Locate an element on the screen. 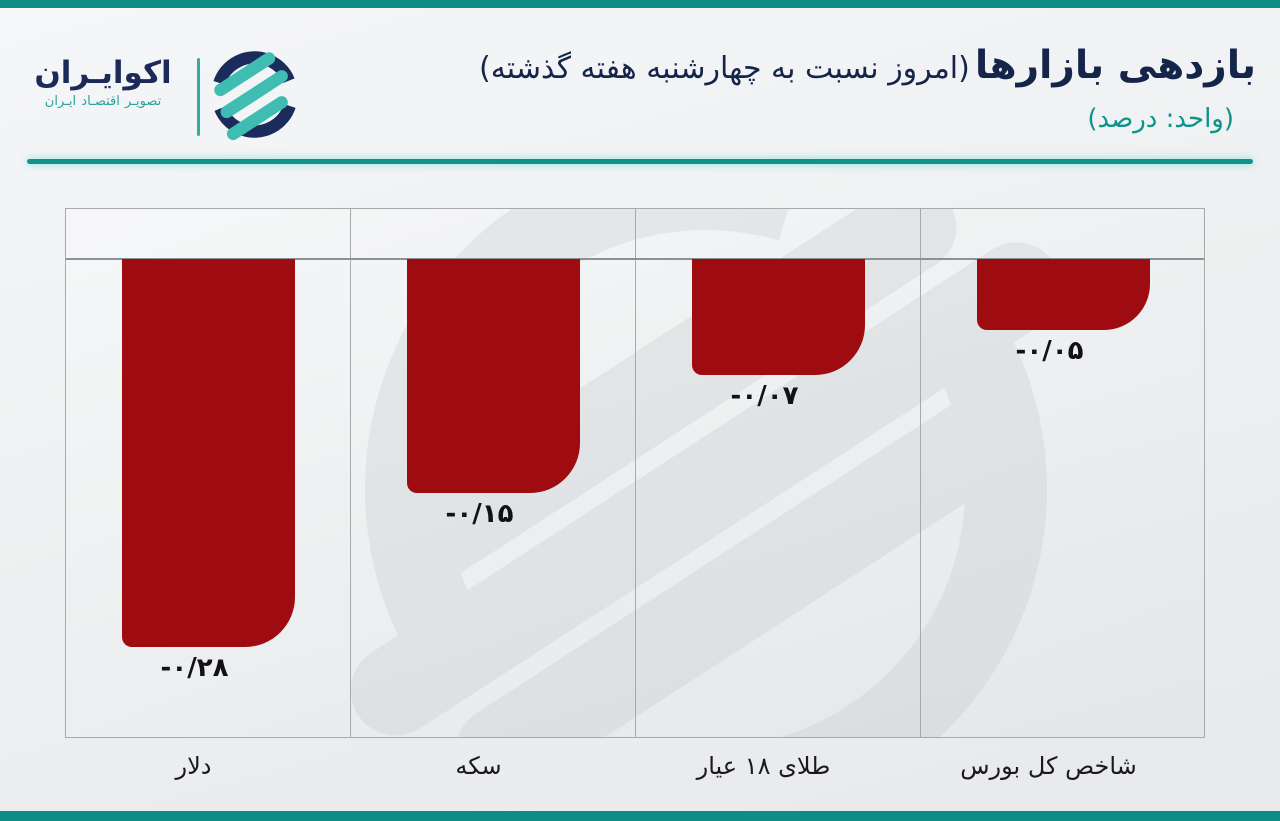  bar-gold-18k is located at coordinates (778, 317).